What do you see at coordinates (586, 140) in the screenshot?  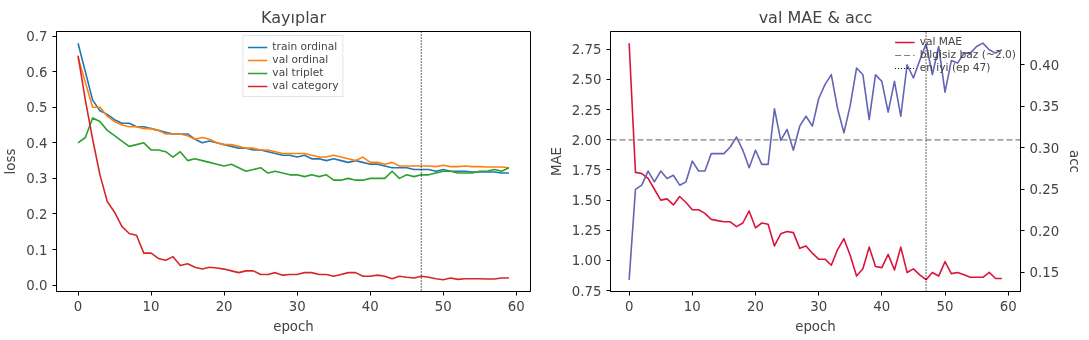 I see `y-tick-label: 2.00` at bounding box center [586, 140].